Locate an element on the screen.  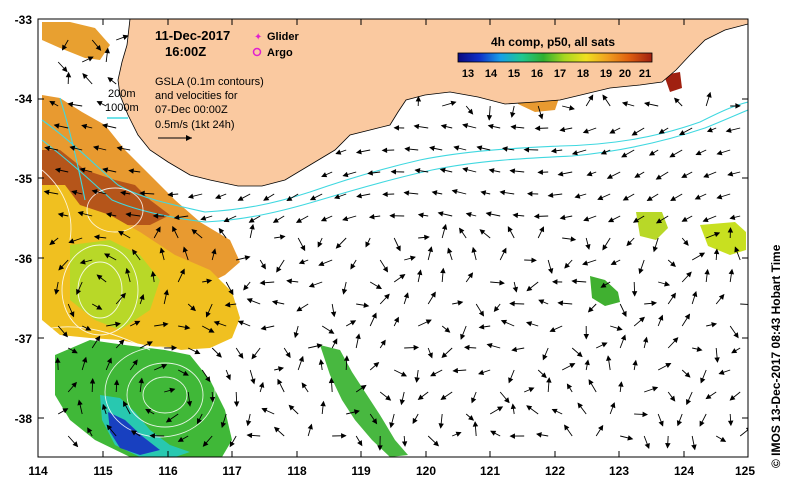
contour-west is located at coordinates (96, 338).